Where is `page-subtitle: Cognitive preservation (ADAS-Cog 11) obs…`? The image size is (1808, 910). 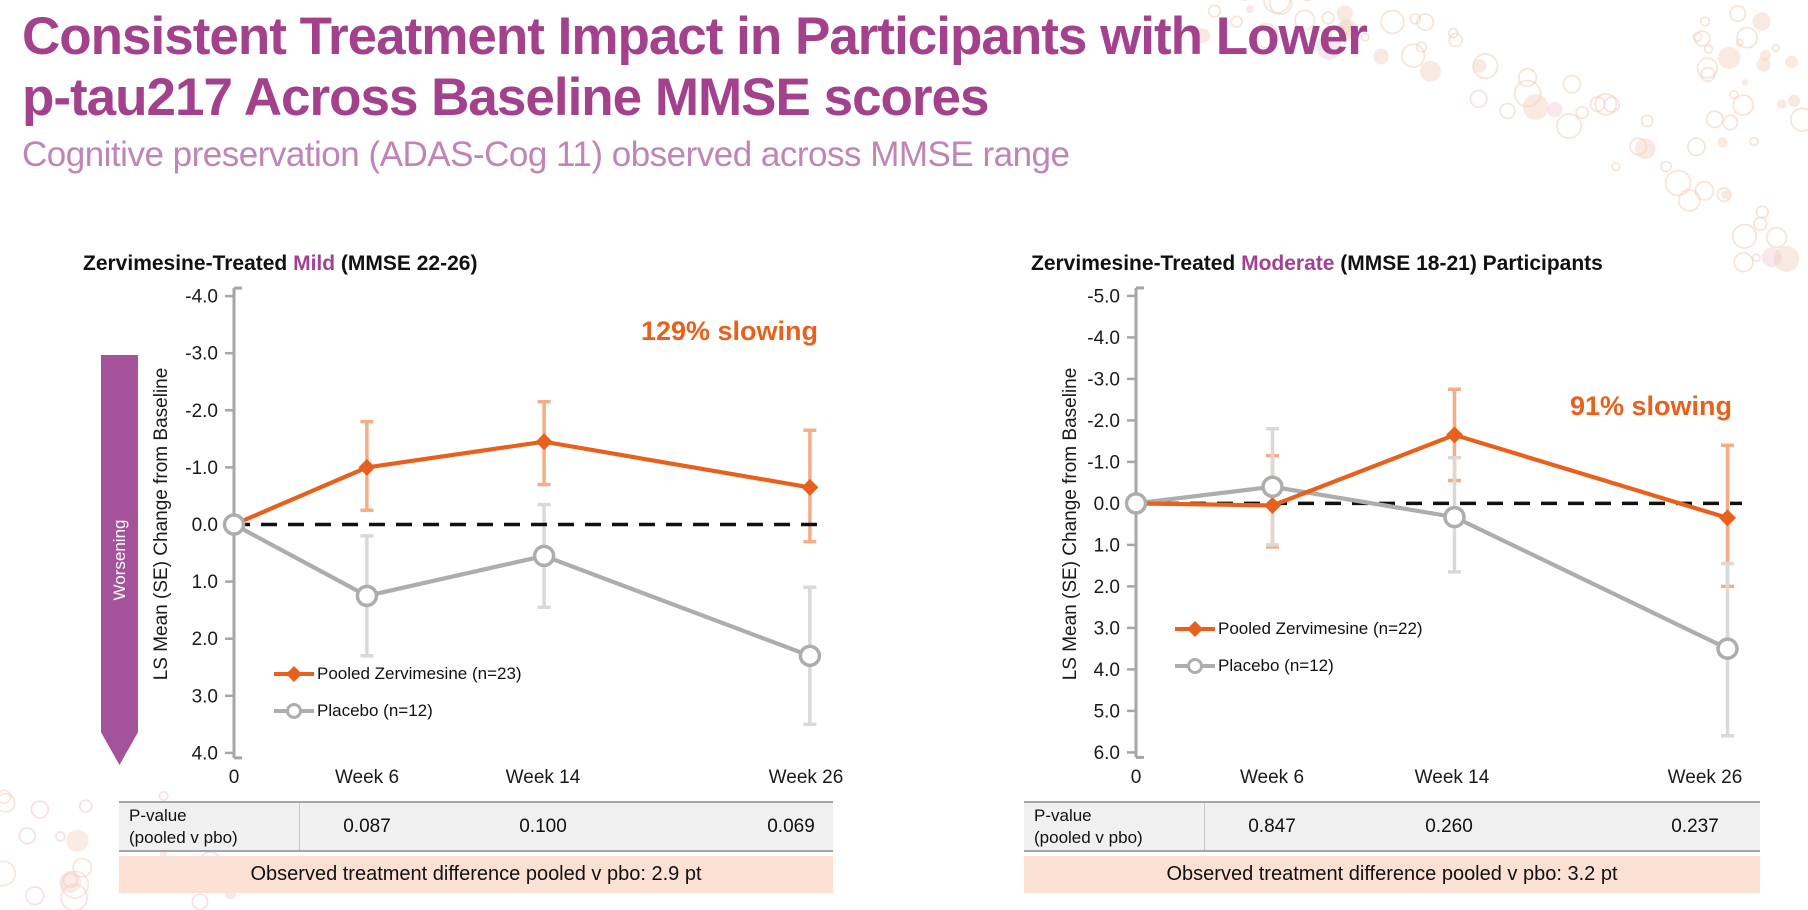
page-subtitle: Cognitive preservation (ADAS-Cog 11) obs… is located at coordinates (546, 154).